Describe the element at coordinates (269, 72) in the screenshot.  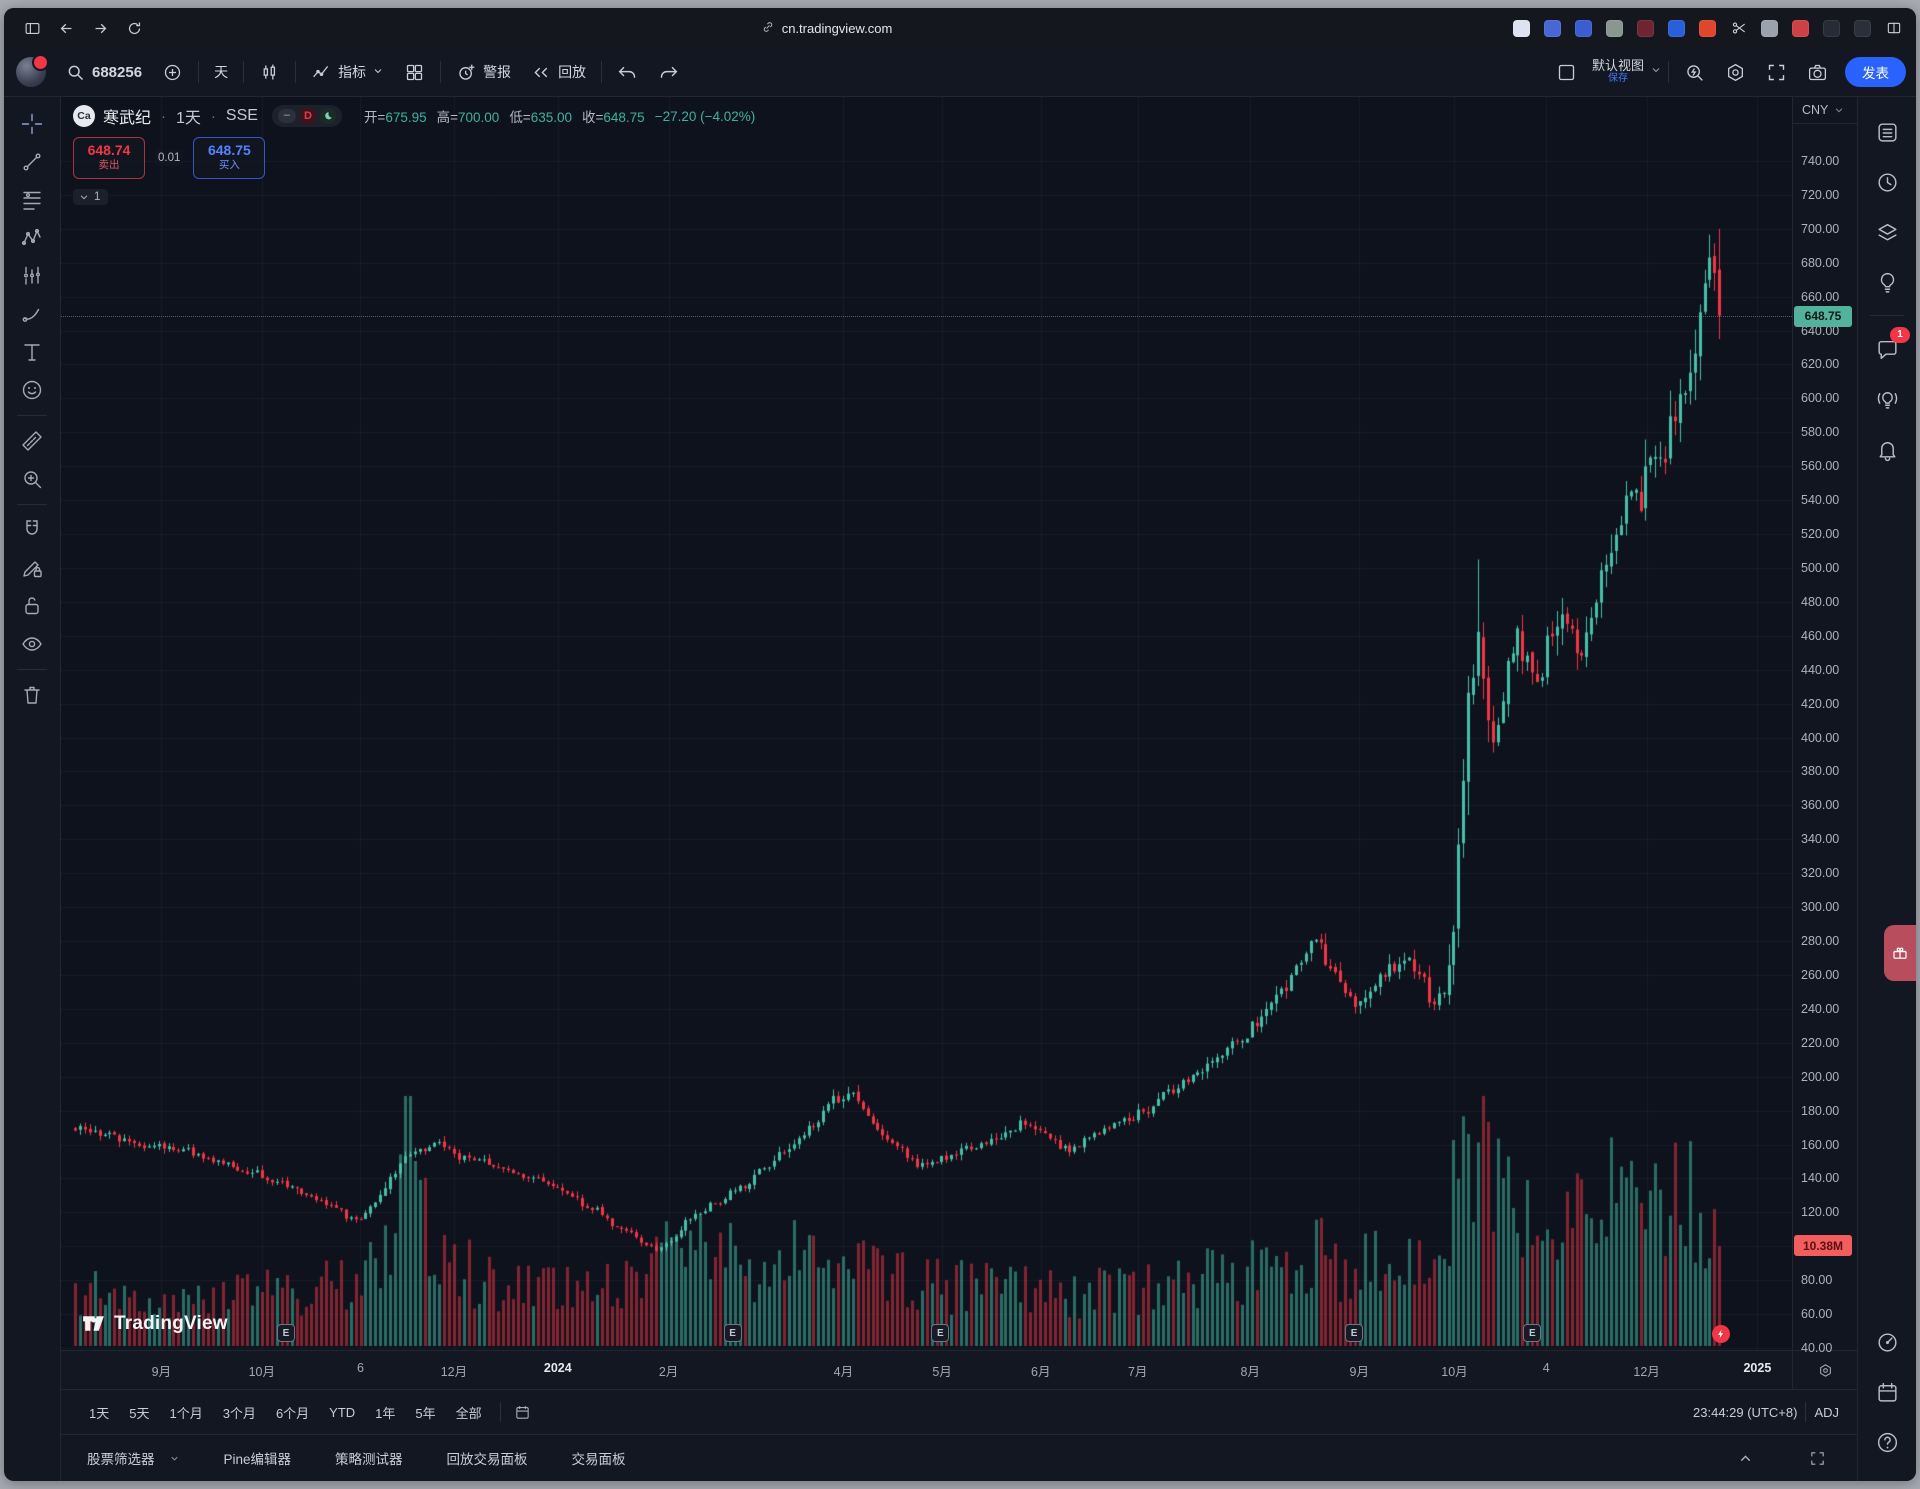
I see `chart-style-button` at that location.